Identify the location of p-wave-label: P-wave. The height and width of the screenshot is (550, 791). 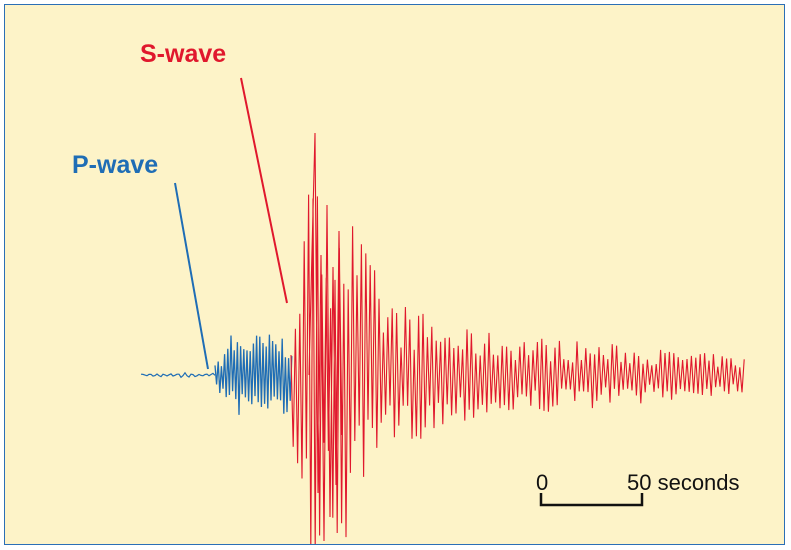
(115, 165).